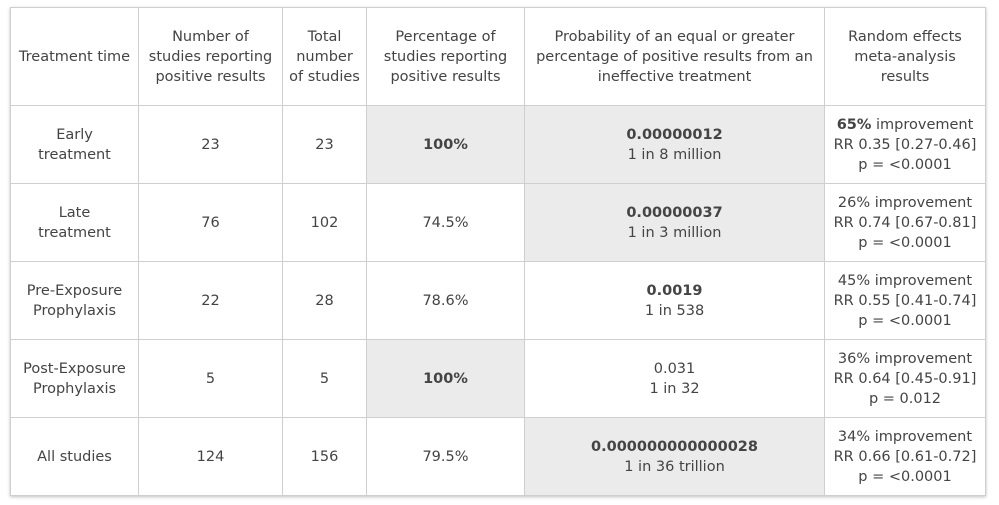  I want to click on header-cell: Total number of studies, so click(324, 56).